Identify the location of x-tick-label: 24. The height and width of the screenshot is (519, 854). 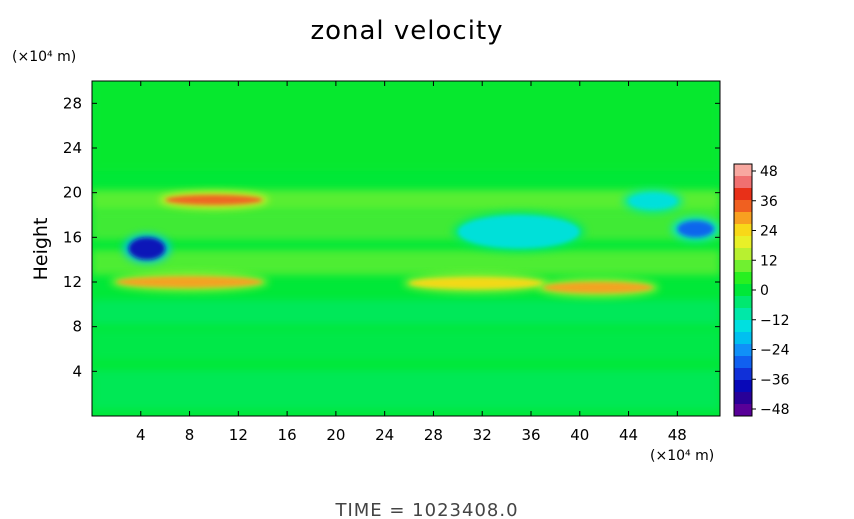
(384, 435).